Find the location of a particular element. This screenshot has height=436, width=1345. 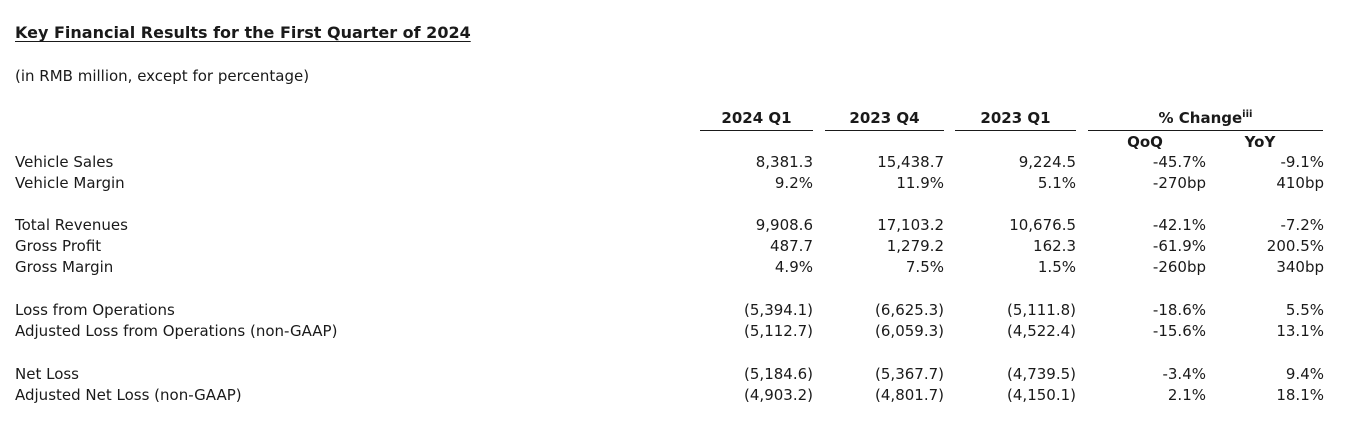

value-2023-q1: (4,150.1) is located at coordinates (1041, 395).